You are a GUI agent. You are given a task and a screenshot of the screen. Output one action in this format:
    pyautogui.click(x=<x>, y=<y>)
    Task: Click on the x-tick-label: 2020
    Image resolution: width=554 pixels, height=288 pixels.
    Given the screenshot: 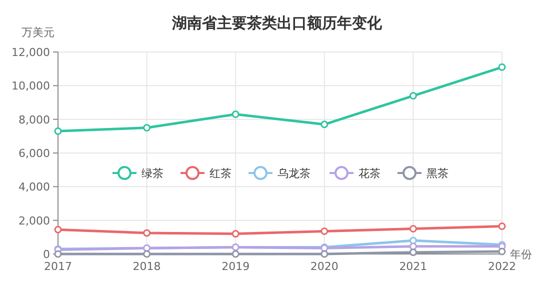 What is the action you would take?
    pyautogui.click(x=324, y=266)
    